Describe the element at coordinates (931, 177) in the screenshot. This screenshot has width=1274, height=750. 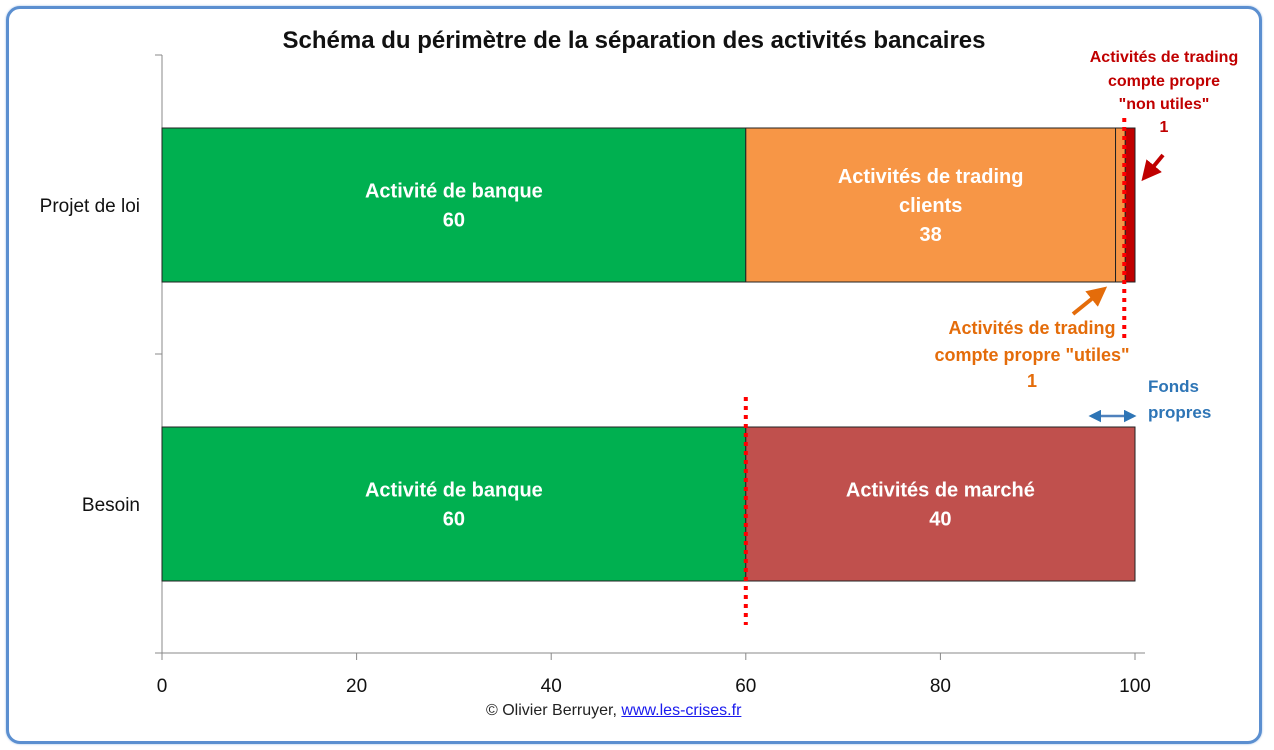
I see `segment-label: Activités de trading` at that location.